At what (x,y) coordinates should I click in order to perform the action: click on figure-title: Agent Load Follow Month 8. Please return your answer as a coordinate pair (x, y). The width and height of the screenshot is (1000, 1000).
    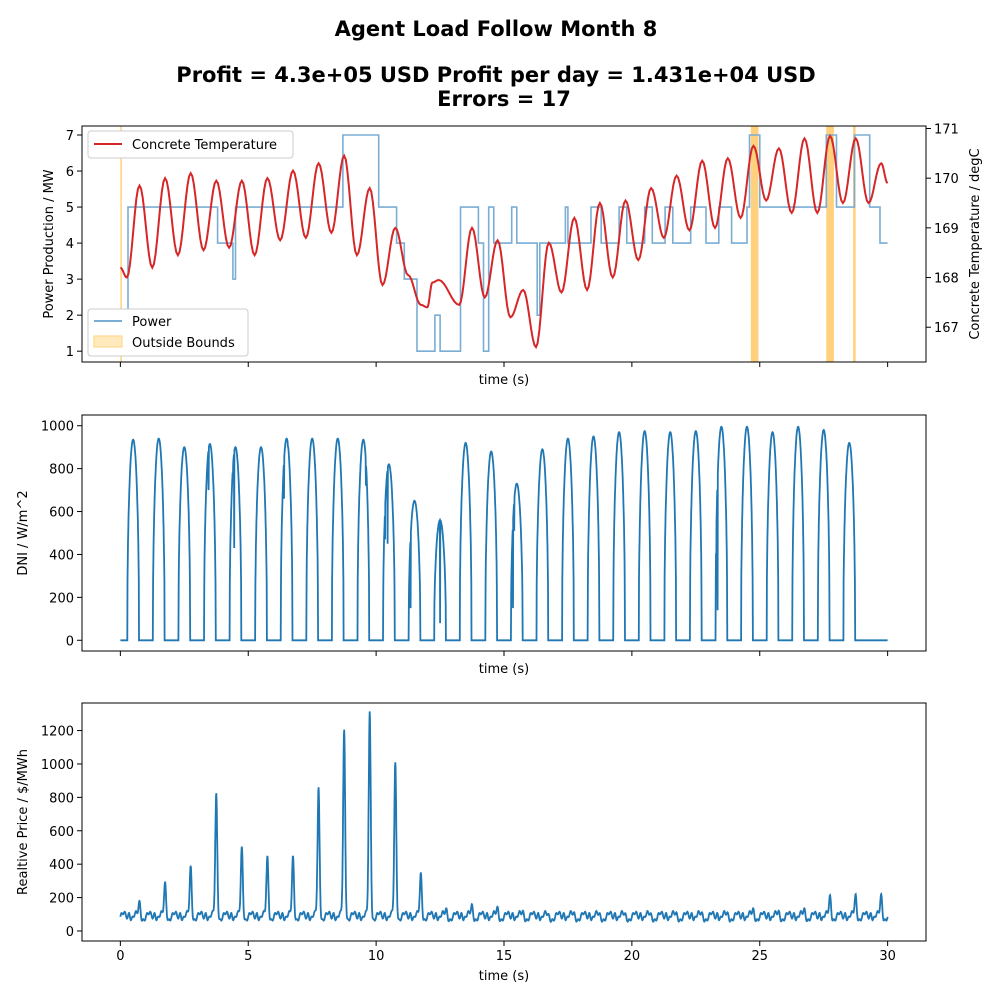
    Looking at the image, I should click on (496, 29).